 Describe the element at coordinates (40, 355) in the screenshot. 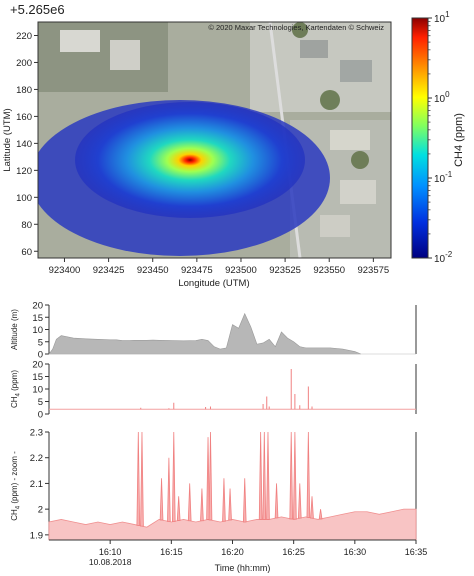

I see `altitude-y-tick-label: 0` at that location.